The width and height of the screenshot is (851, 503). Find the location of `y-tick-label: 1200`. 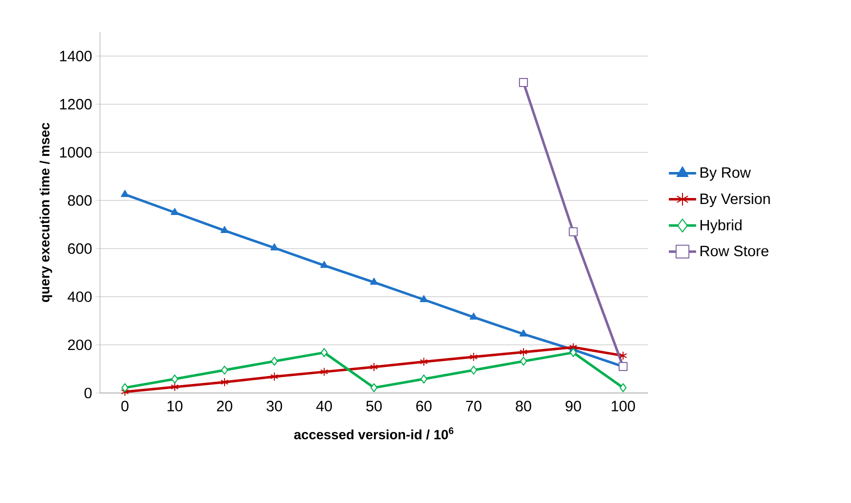

y-tick-label: 1200 is located at coordinates (76, 104).